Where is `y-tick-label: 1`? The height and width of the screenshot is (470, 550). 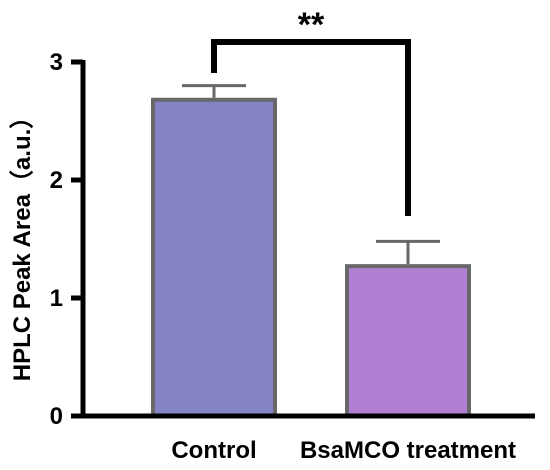 y-tick-label: 1 is located at coordinates (56, 298).